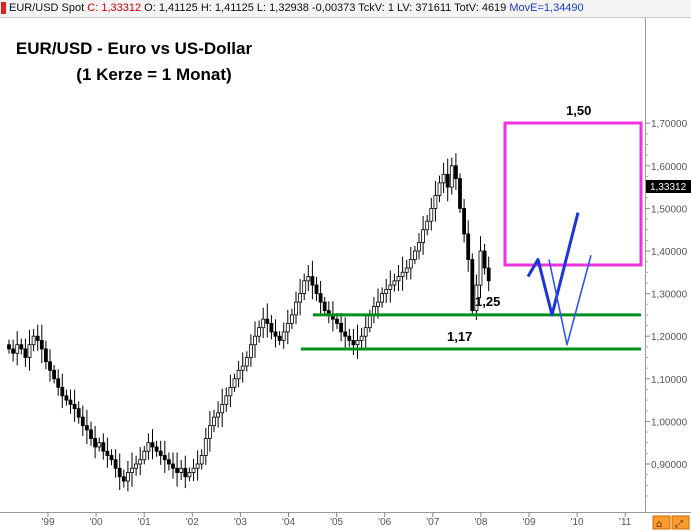  I want to click on target-label-150: 1,50, so click(578, 110).